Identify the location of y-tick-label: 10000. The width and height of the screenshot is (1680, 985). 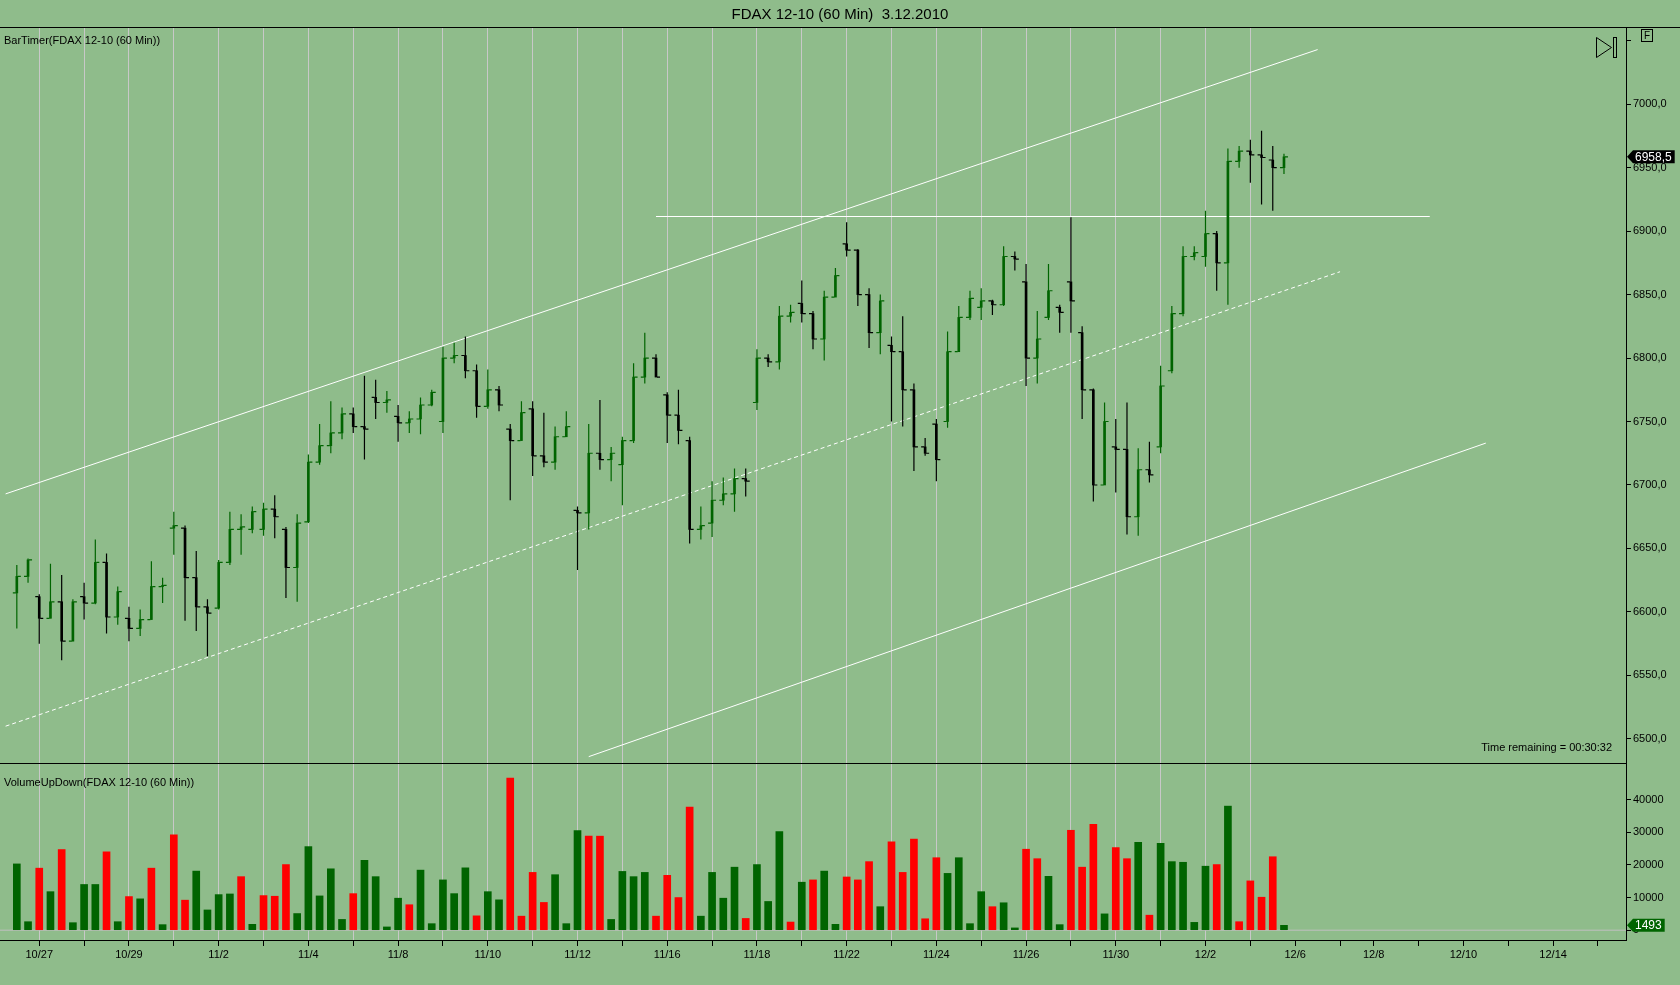
(1648, 896).